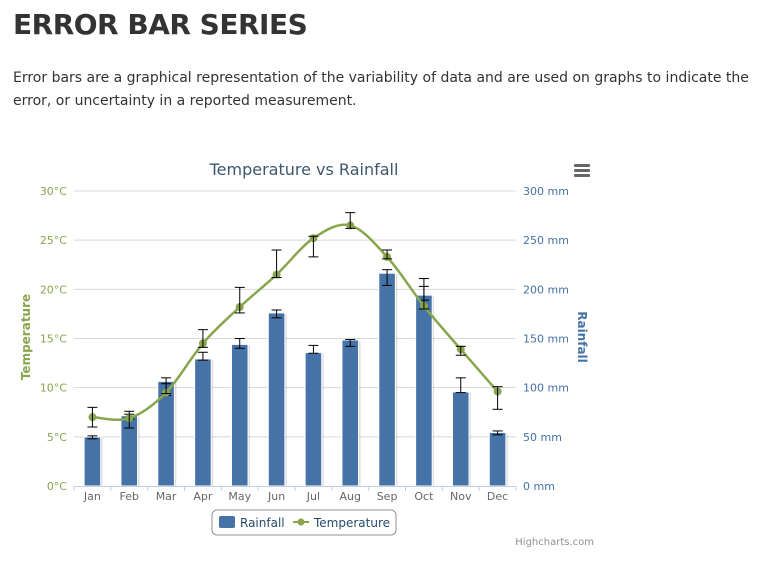 This screenshot has width=777, height=561. I want to click on page-title: ERROR BAR SERIES, so click(160, 24).